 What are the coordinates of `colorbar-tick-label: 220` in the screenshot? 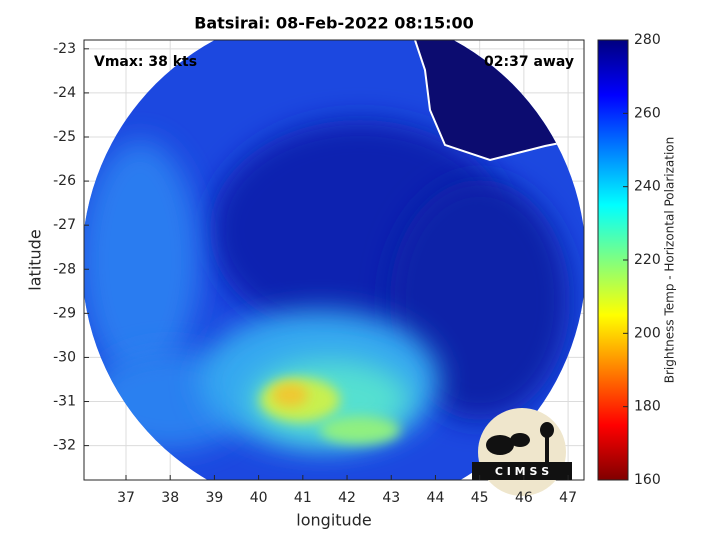 It's located at (647, 260).